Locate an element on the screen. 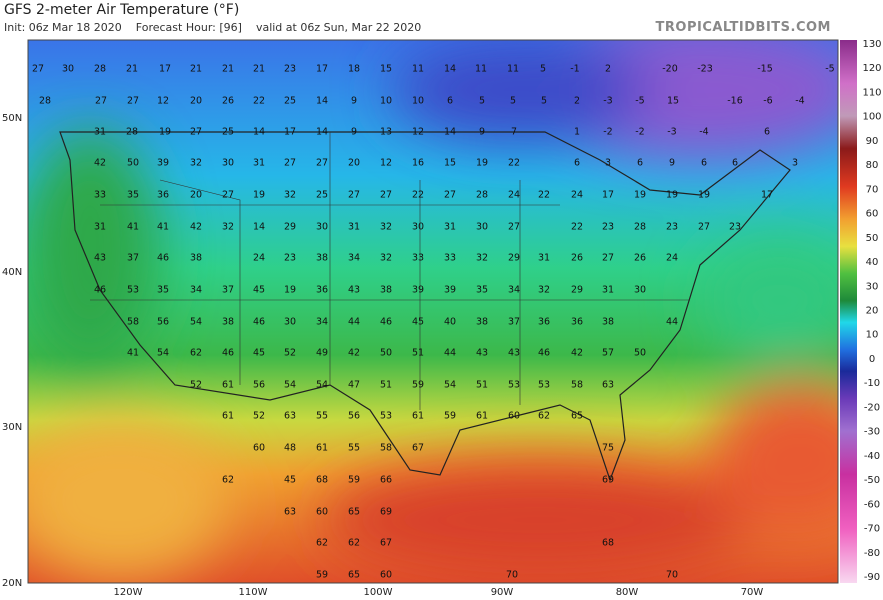  lon-label: 110W is located at coordinates (253, 592).